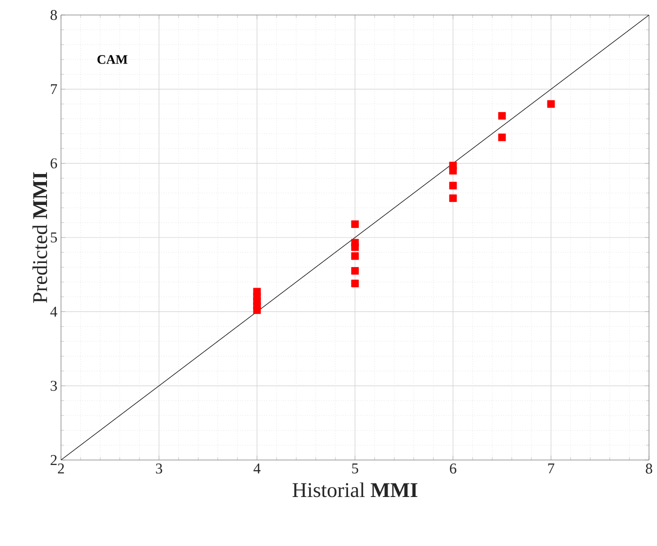 The image size is (657, 546). What do you see at coordinates (649, 469) in the screenshot?
I see `x-tick-label: 8` at bounding box center [649, 469].